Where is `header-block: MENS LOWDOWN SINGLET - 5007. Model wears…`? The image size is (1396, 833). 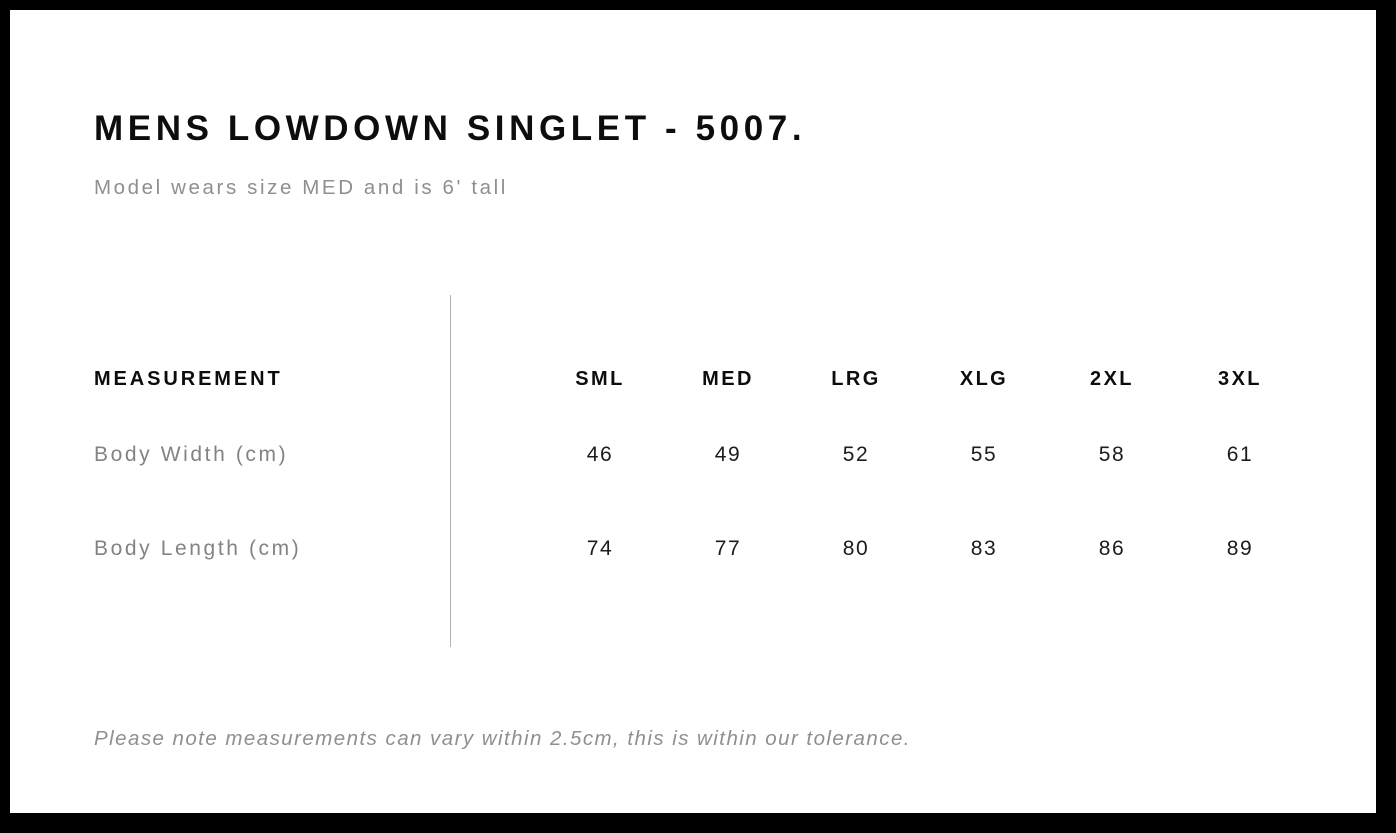 header-block: MENS LOWDOWN SINGLET - 5007. Model wears… is located at coordinates (694, 154).